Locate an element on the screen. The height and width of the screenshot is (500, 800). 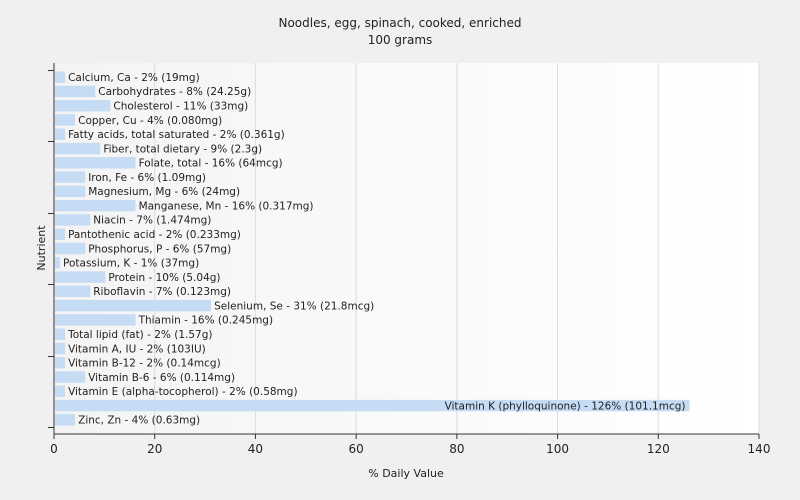
bar-data-label: Calcium, Ca - 2% (19mg) is located at coordinates (134, 78).